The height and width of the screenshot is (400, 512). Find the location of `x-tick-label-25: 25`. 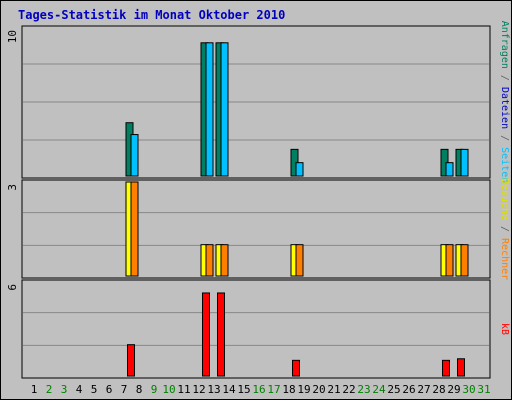

x-tick-label-25: 25 is located at coordinates (393, 389).